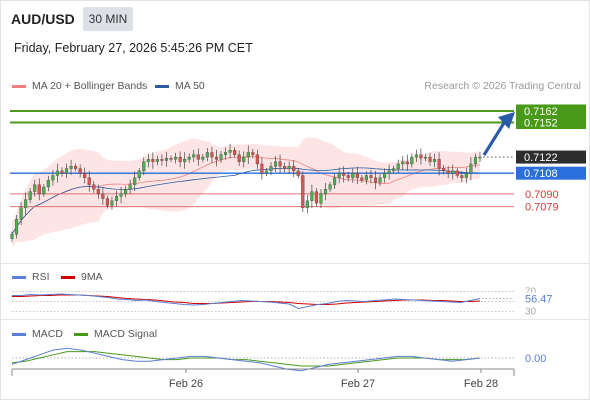 This screenshot has width=590, height=400. I want to click on rsi-upper-label: 70, so click(531, 292).